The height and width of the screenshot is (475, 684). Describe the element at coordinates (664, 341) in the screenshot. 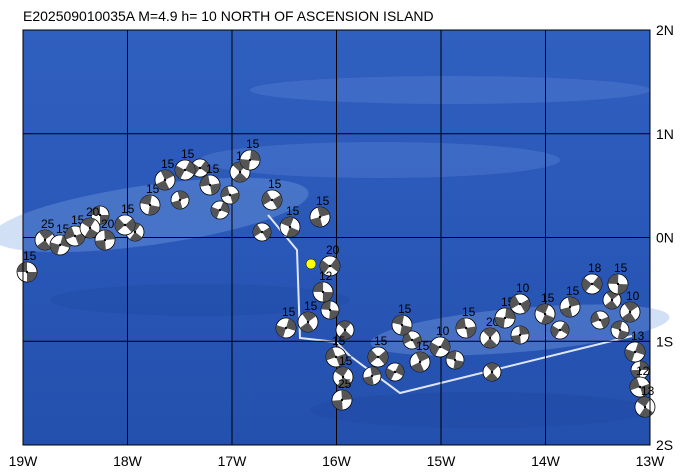

I see `lat-label: 1S` at that location.